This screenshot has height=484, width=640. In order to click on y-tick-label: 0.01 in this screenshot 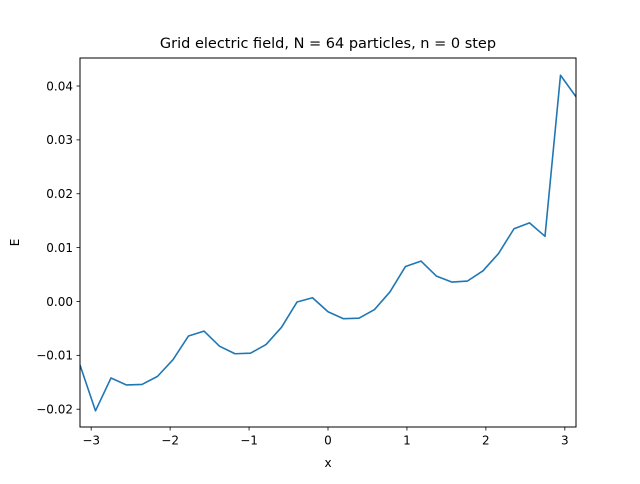, I will do `click(59, 248)`.